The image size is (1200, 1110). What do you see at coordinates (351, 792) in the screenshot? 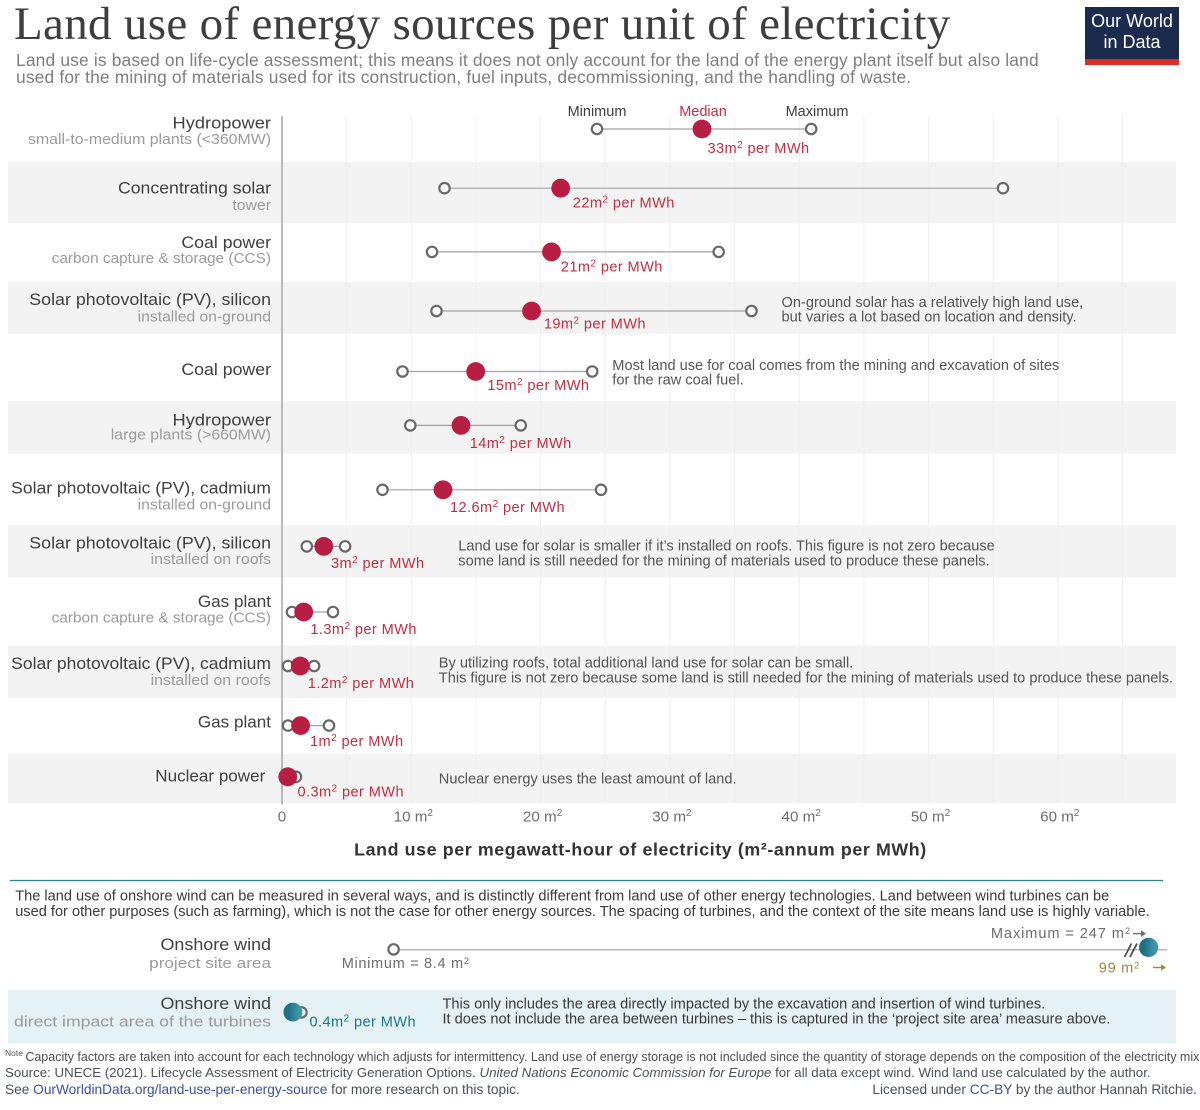
I see `svg-text: 0.3m2 per MWh` at bounding box center [351, 792].